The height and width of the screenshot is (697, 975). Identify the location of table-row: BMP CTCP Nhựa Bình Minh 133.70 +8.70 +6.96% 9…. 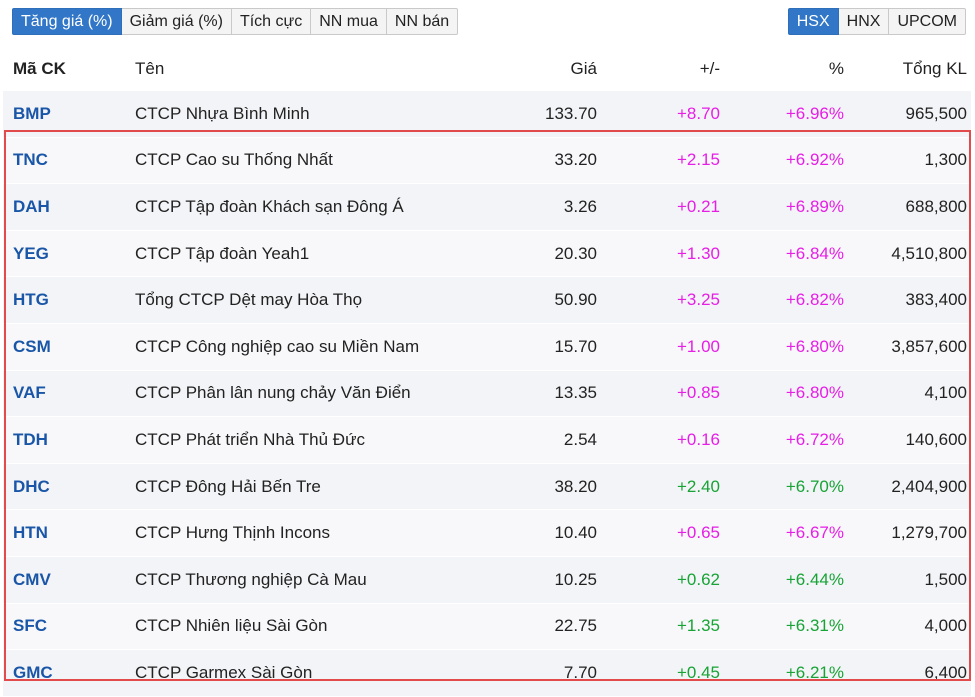
(487, 114).